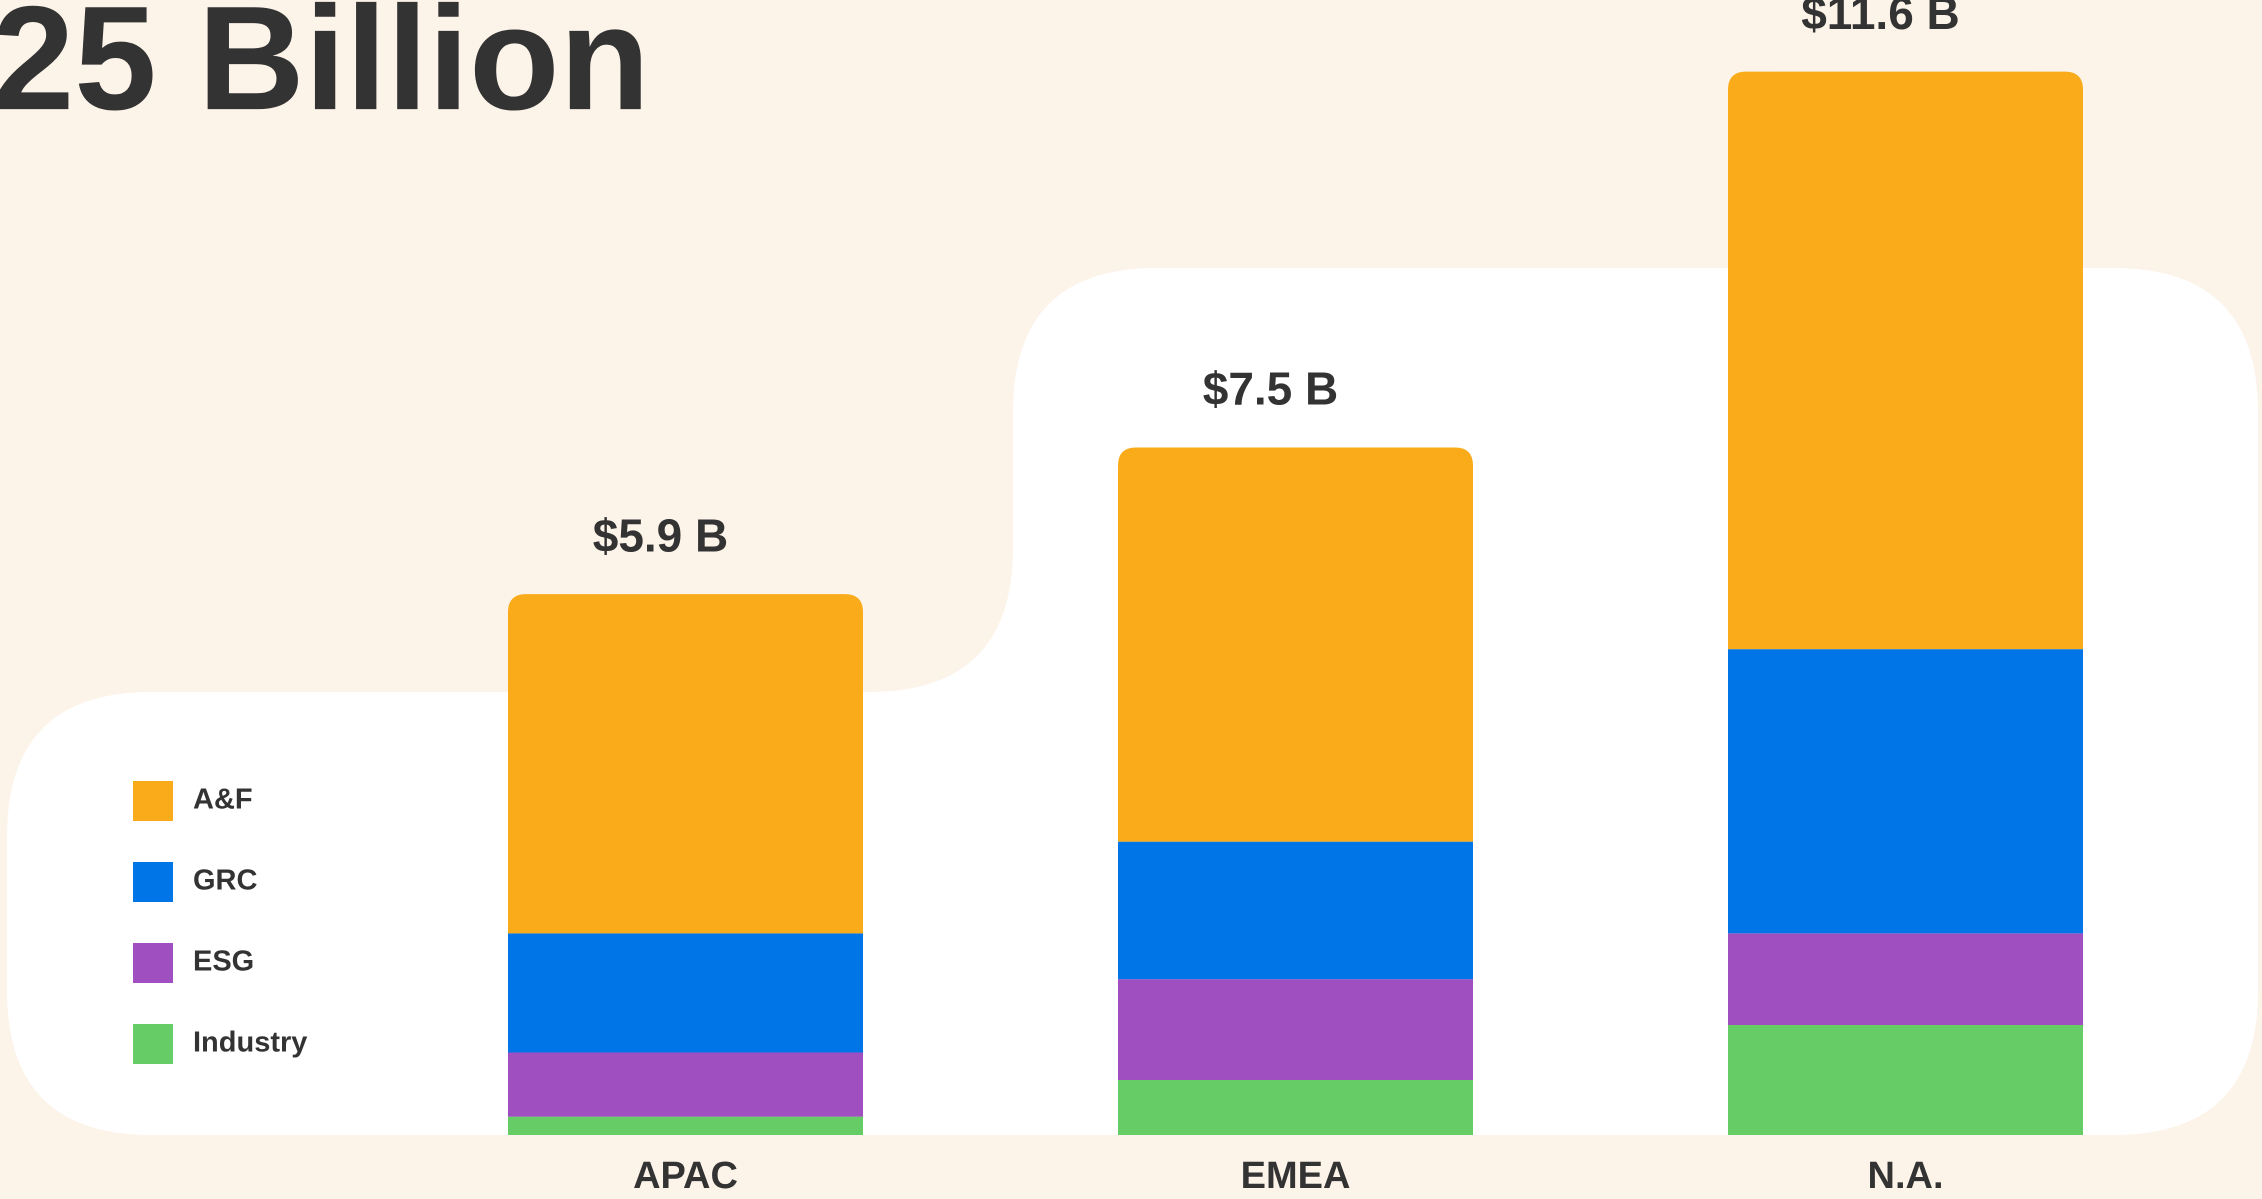 The image size is (2262, 1199). What do you see at coordinates (223, 800) in the screenshot?
I see `legend-label: A&F` at bounding box center [223, 800].